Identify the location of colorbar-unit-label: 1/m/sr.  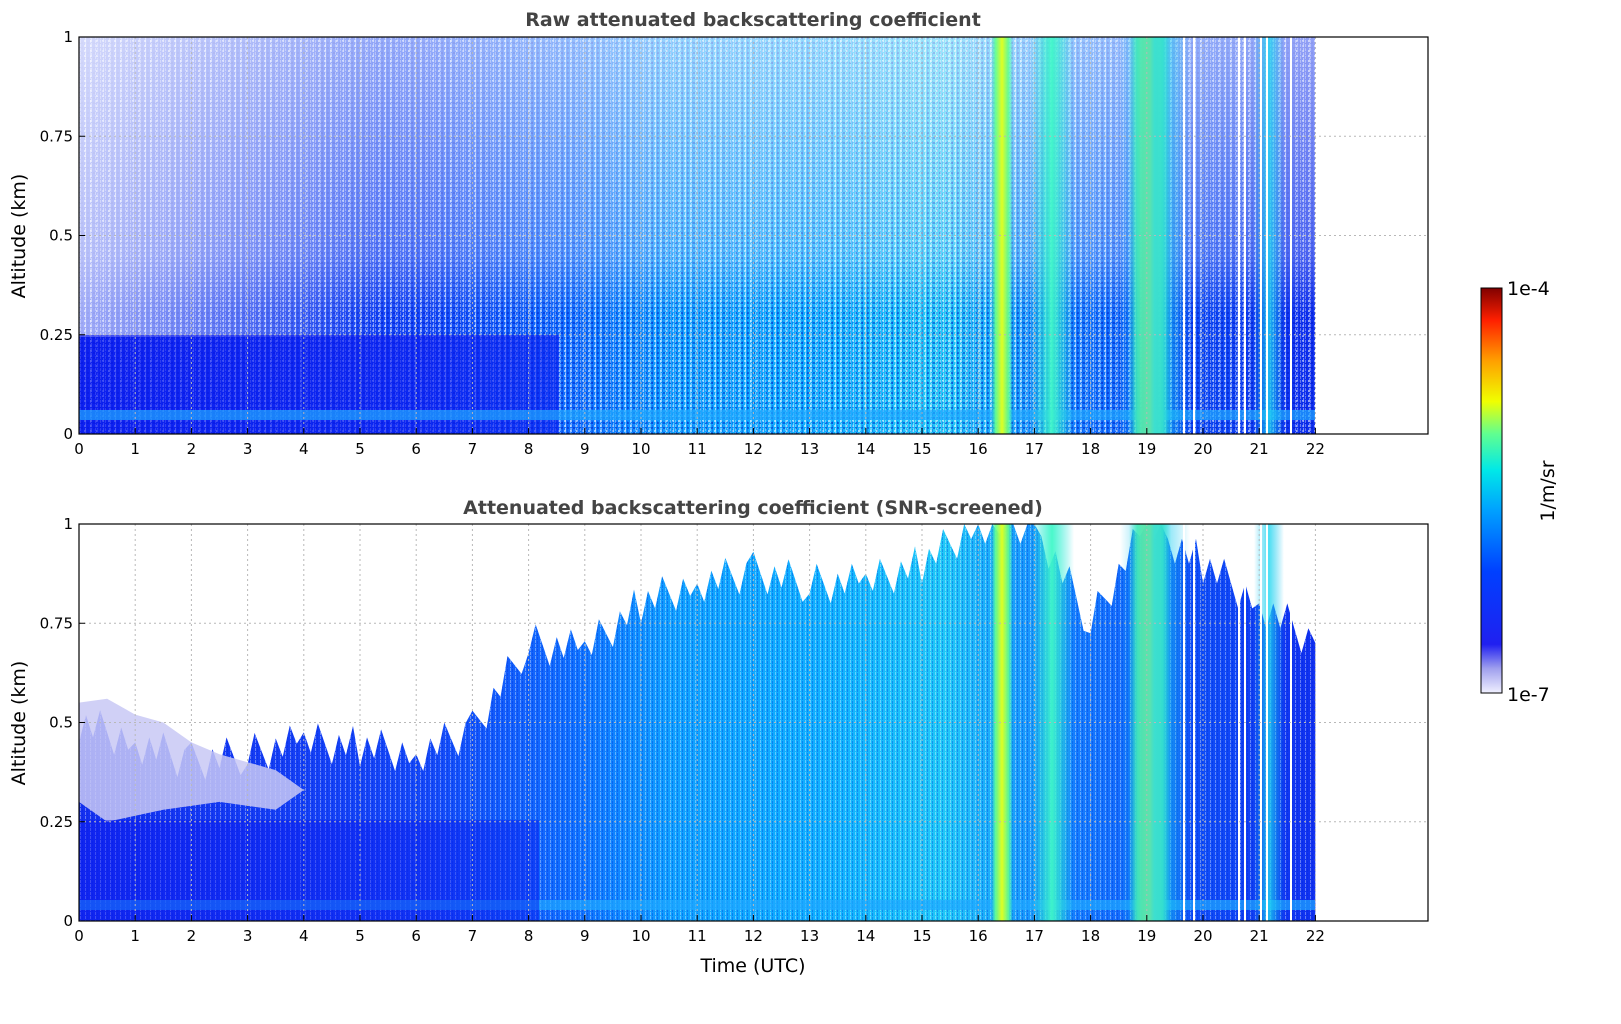
(1548, 490).